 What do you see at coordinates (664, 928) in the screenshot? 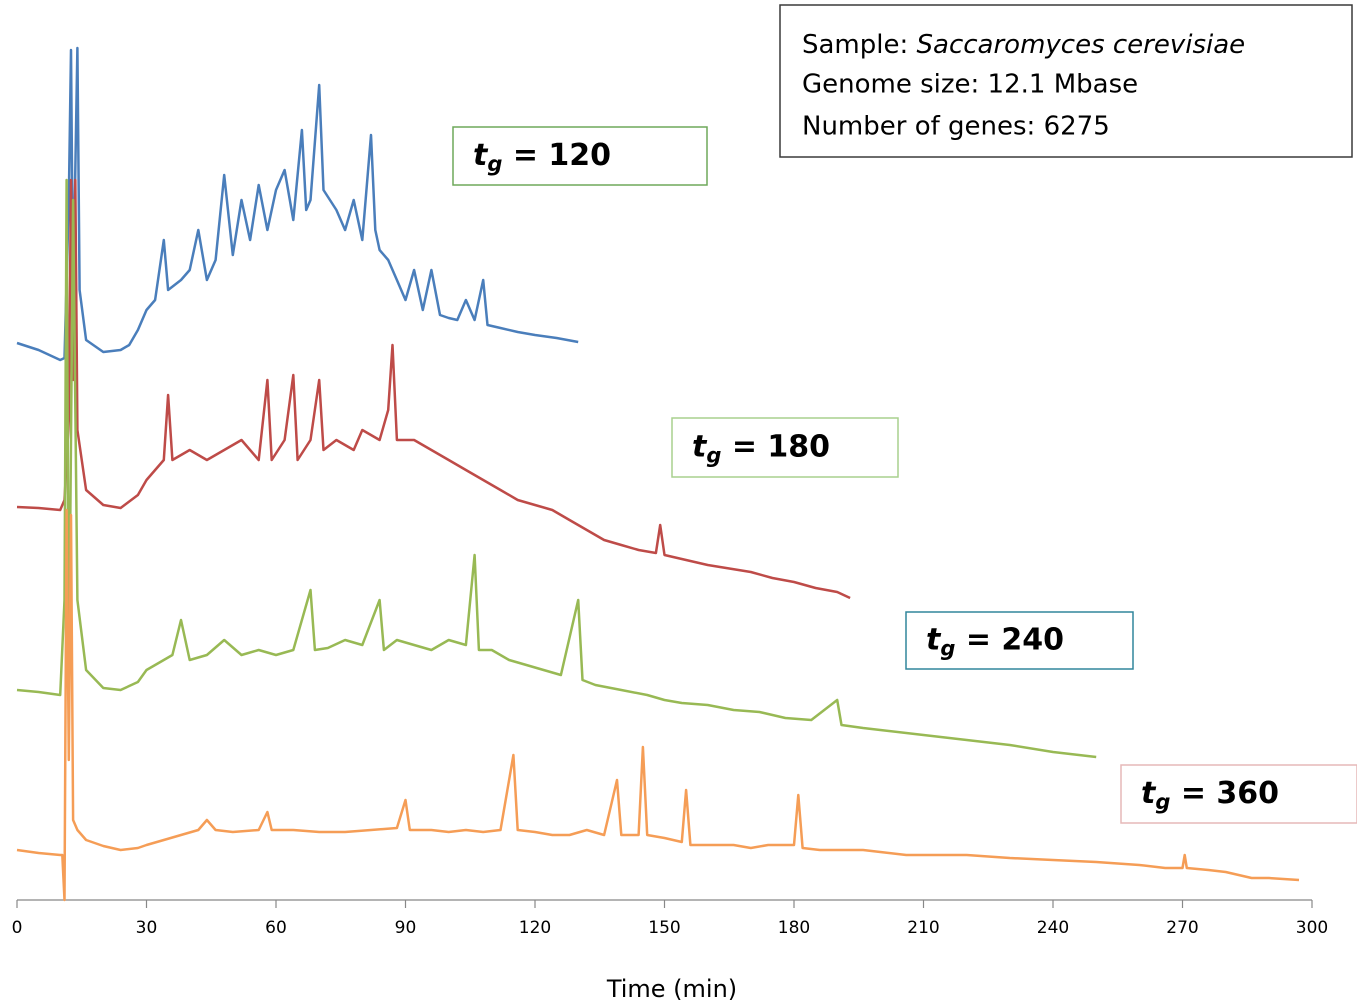
I see `x-tick-label: 150` at bounding box center [664, 928].